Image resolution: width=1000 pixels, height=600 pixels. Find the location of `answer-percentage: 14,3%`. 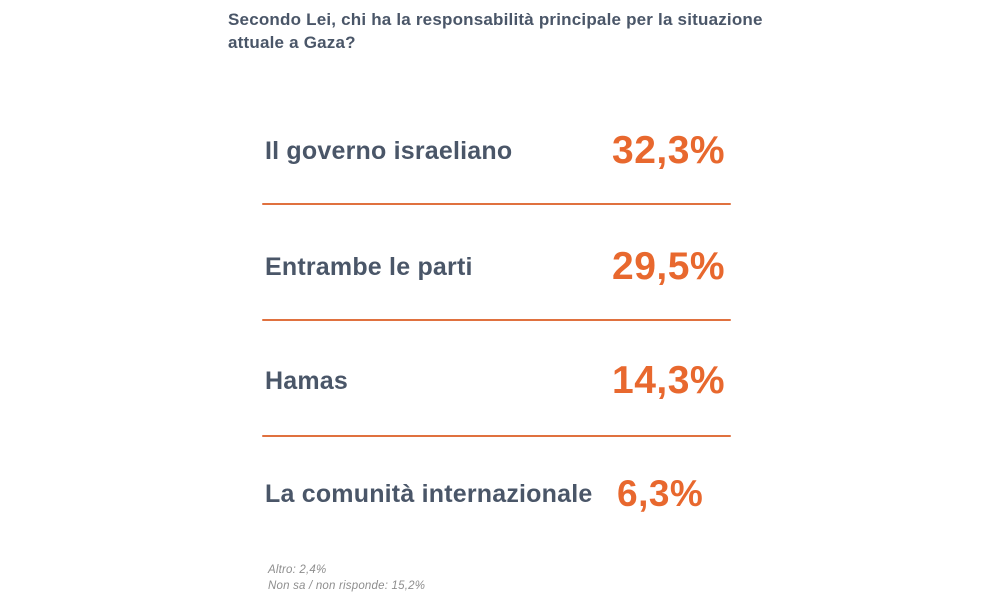

answer-percentage: 14,3% is located at coordinates (669, 380).